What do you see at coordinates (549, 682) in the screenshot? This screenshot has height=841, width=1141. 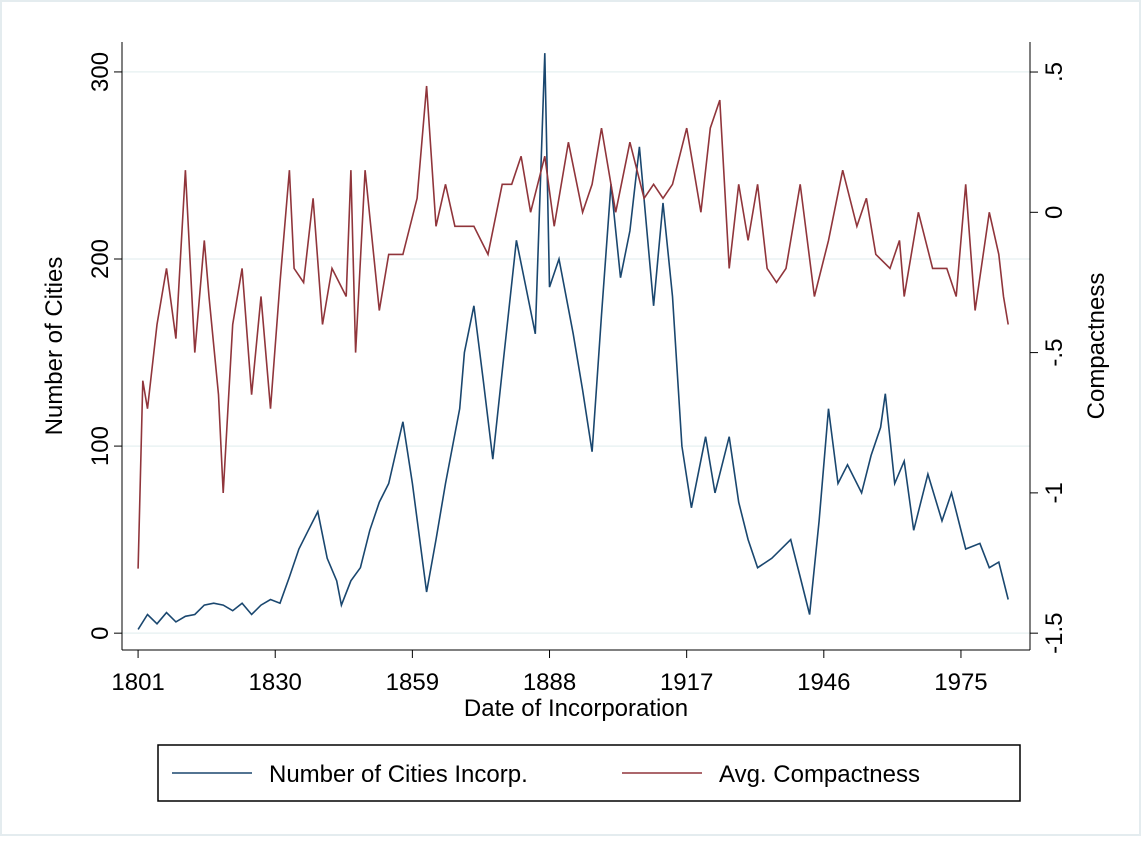 I see `x-tick-label: 1888` at bounding box center [549, 682].